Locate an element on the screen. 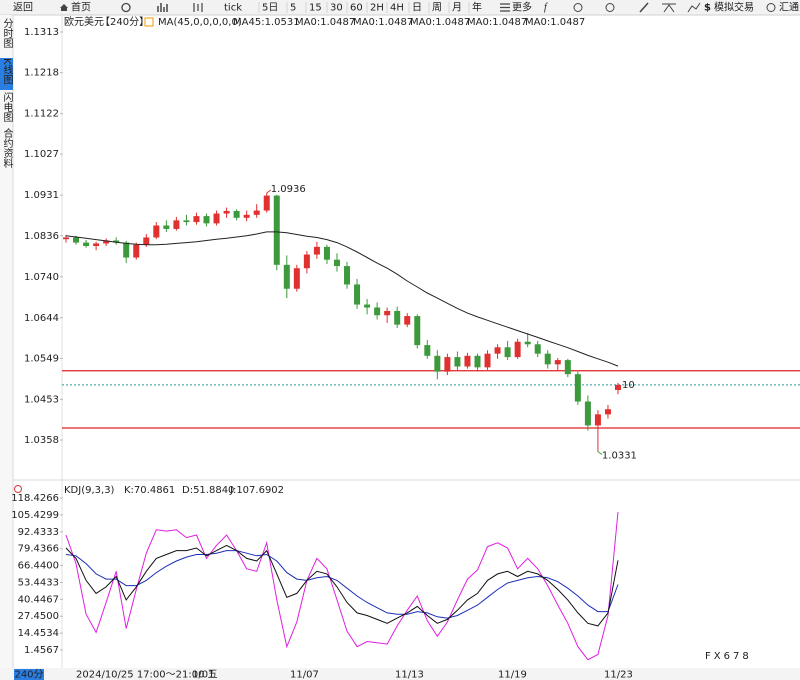 This screenshot has width=800, height=680. x-tick-label: 11/07 is located at coordinates (304, 675).